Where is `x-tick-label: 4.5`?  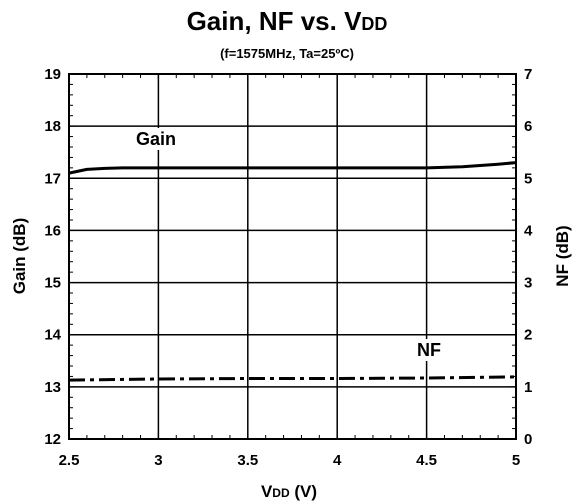 x-tick-label: 4.5 is located at coordinates (426, 460).